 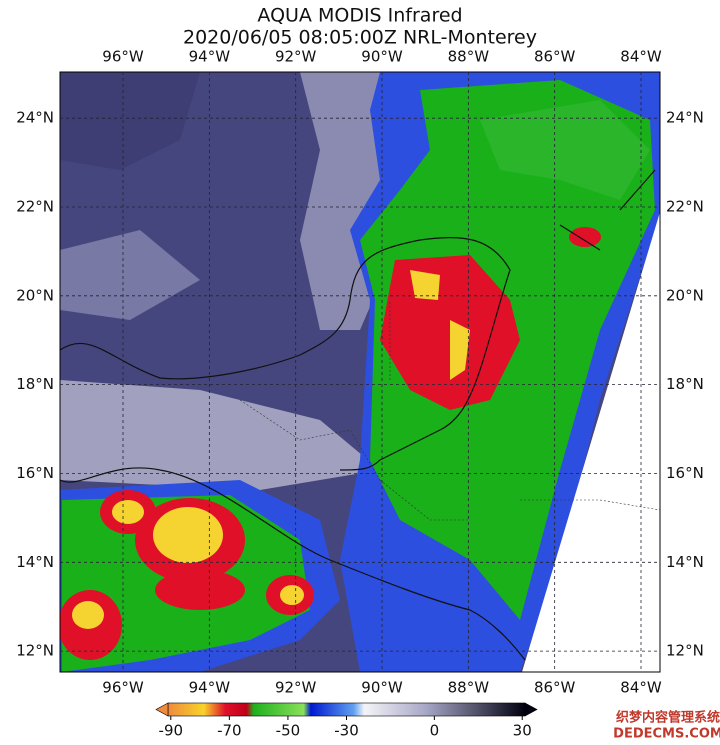 I want to click on colorbar-tick-label: -30, so click(x=346, y=731).